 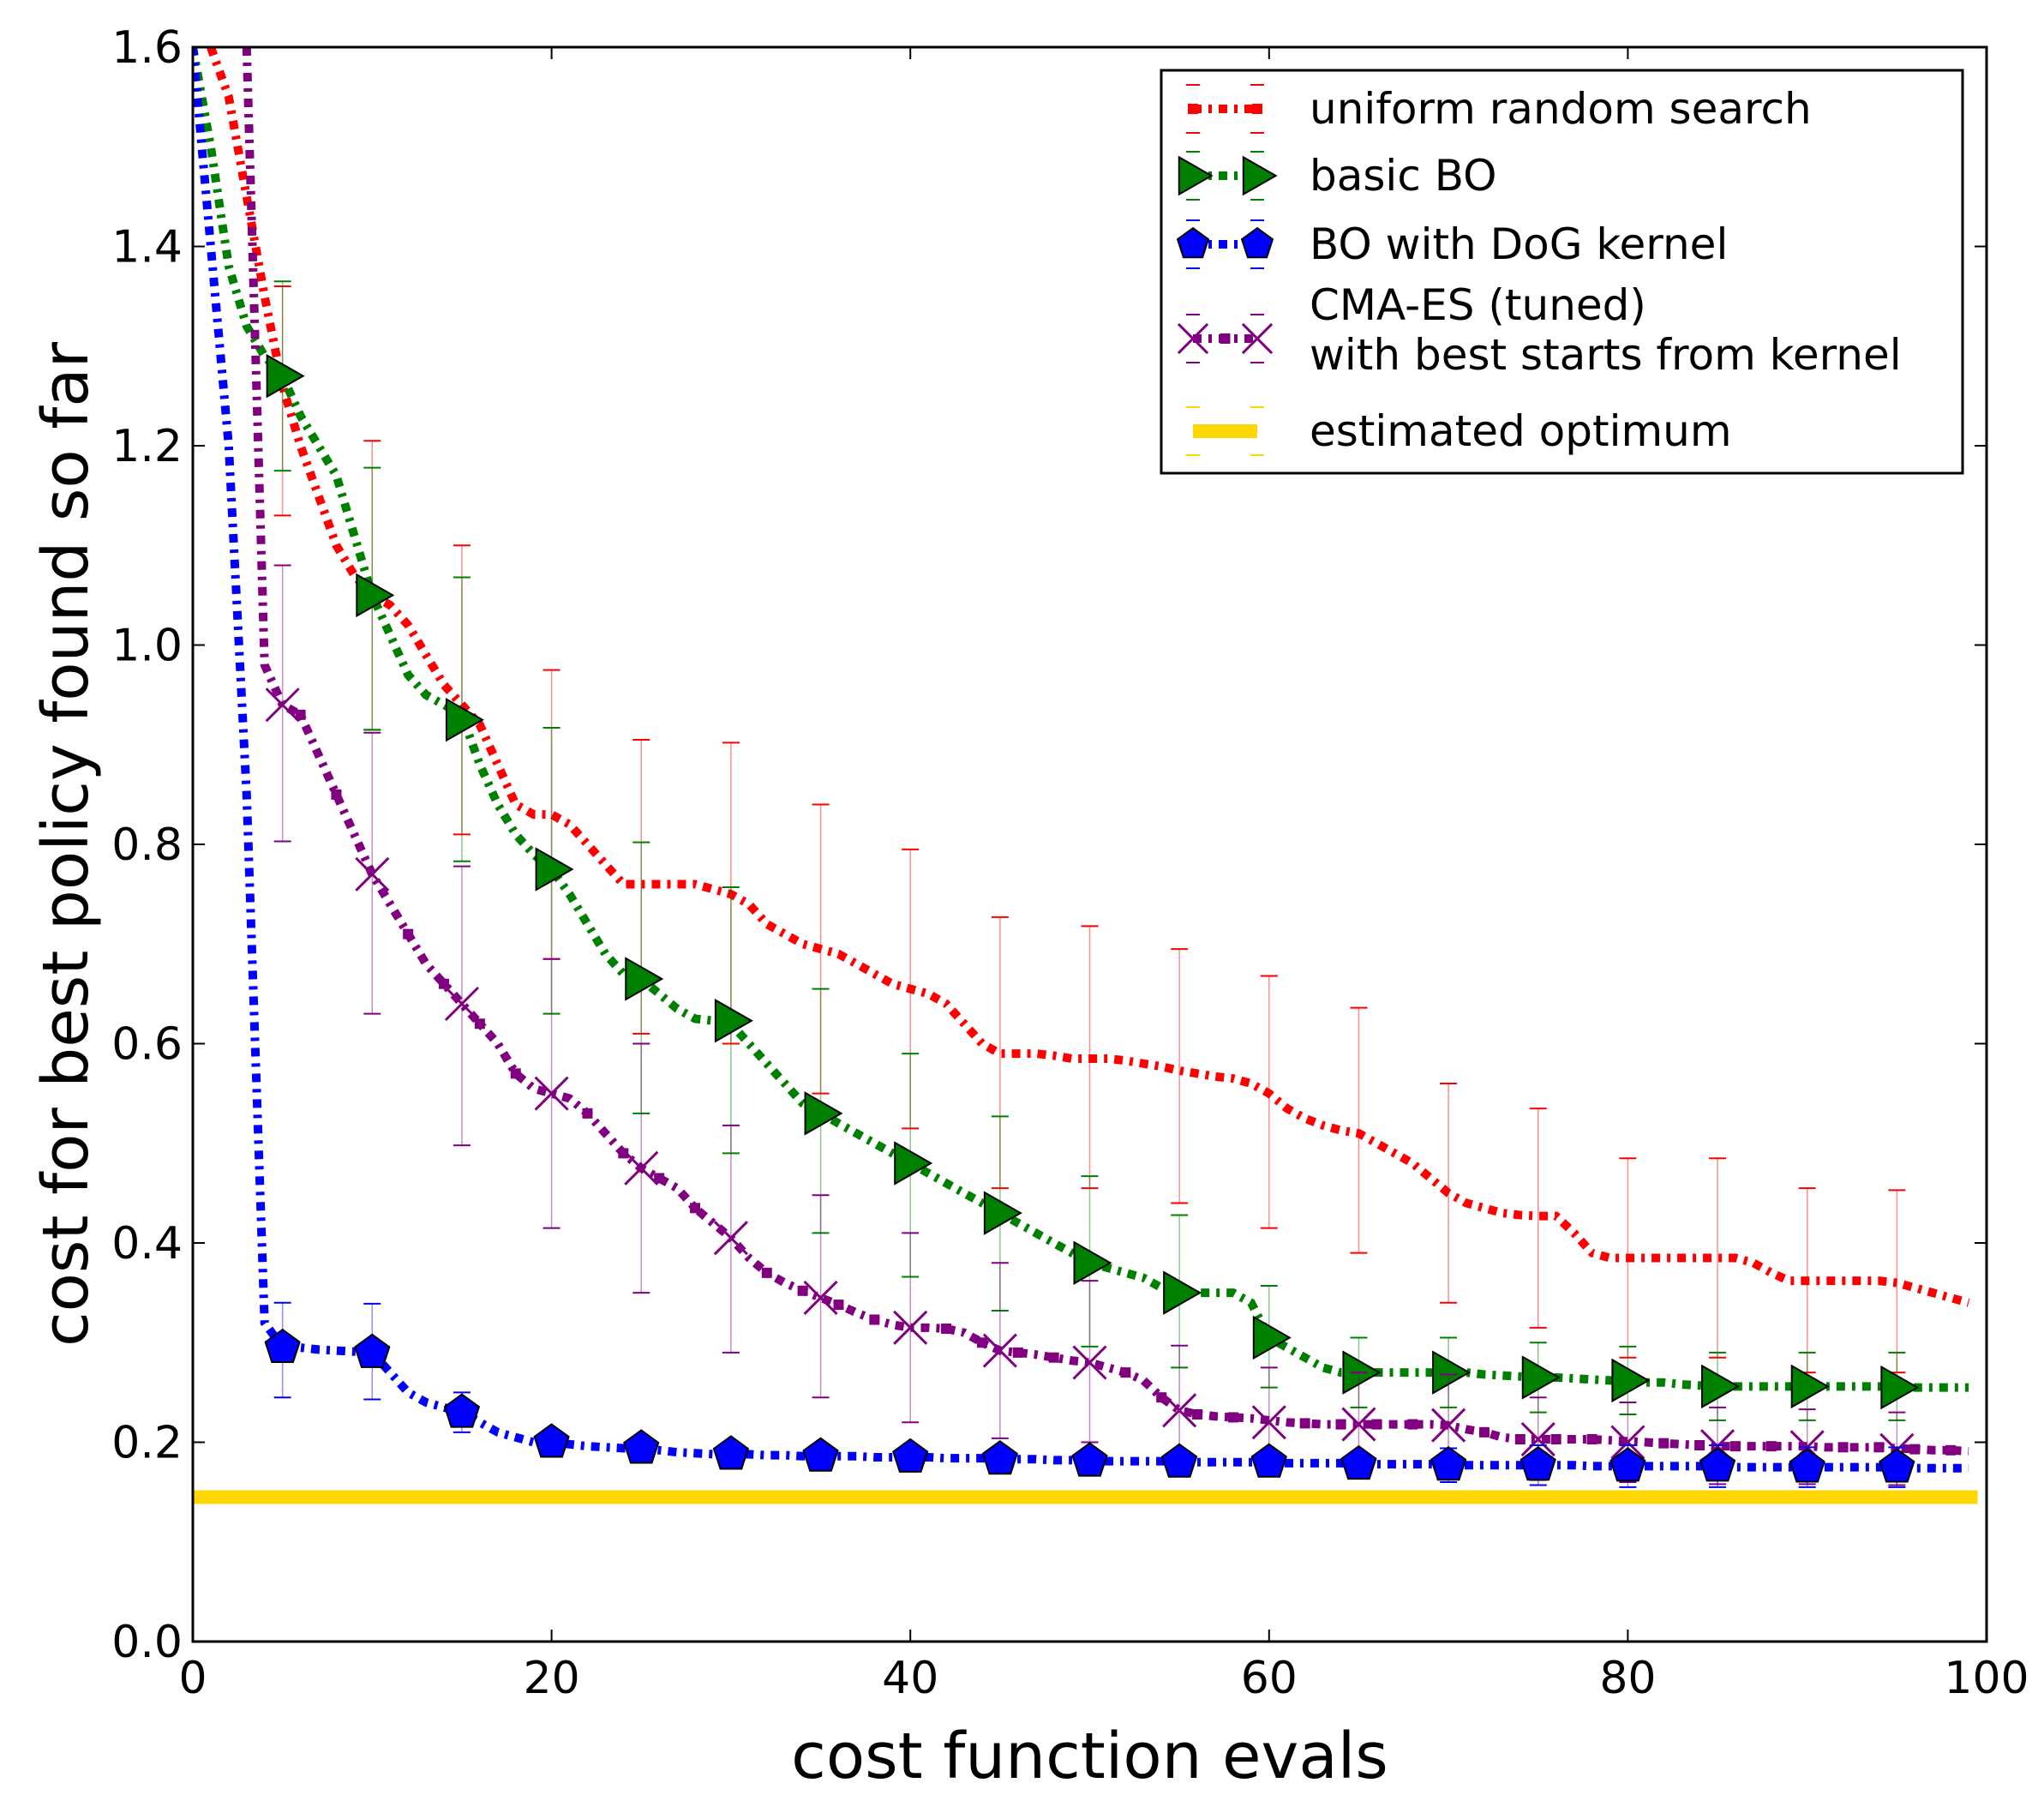 What do you see at coordinates (1403, 176) in the screenshot?
I see `legend-label: basic BO` at bounding box center [1403, 176].